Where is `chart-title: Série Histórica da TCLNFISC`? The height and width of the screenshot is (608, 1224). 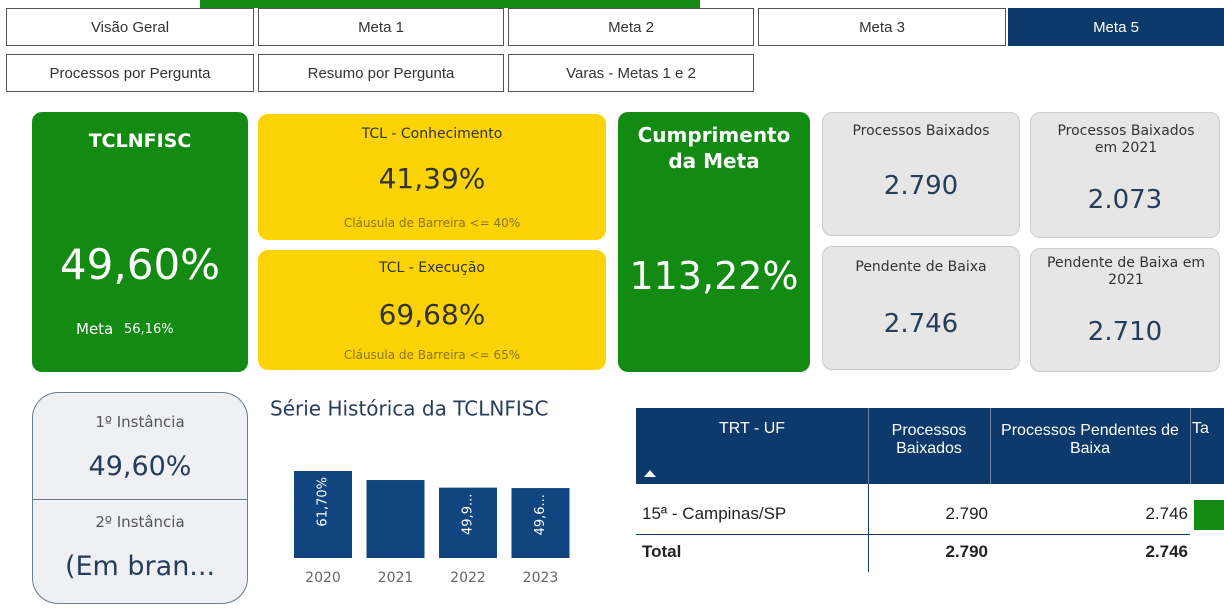 chart-title: Série Histórica da TCLNFISC is located at coordinates (409, 409).